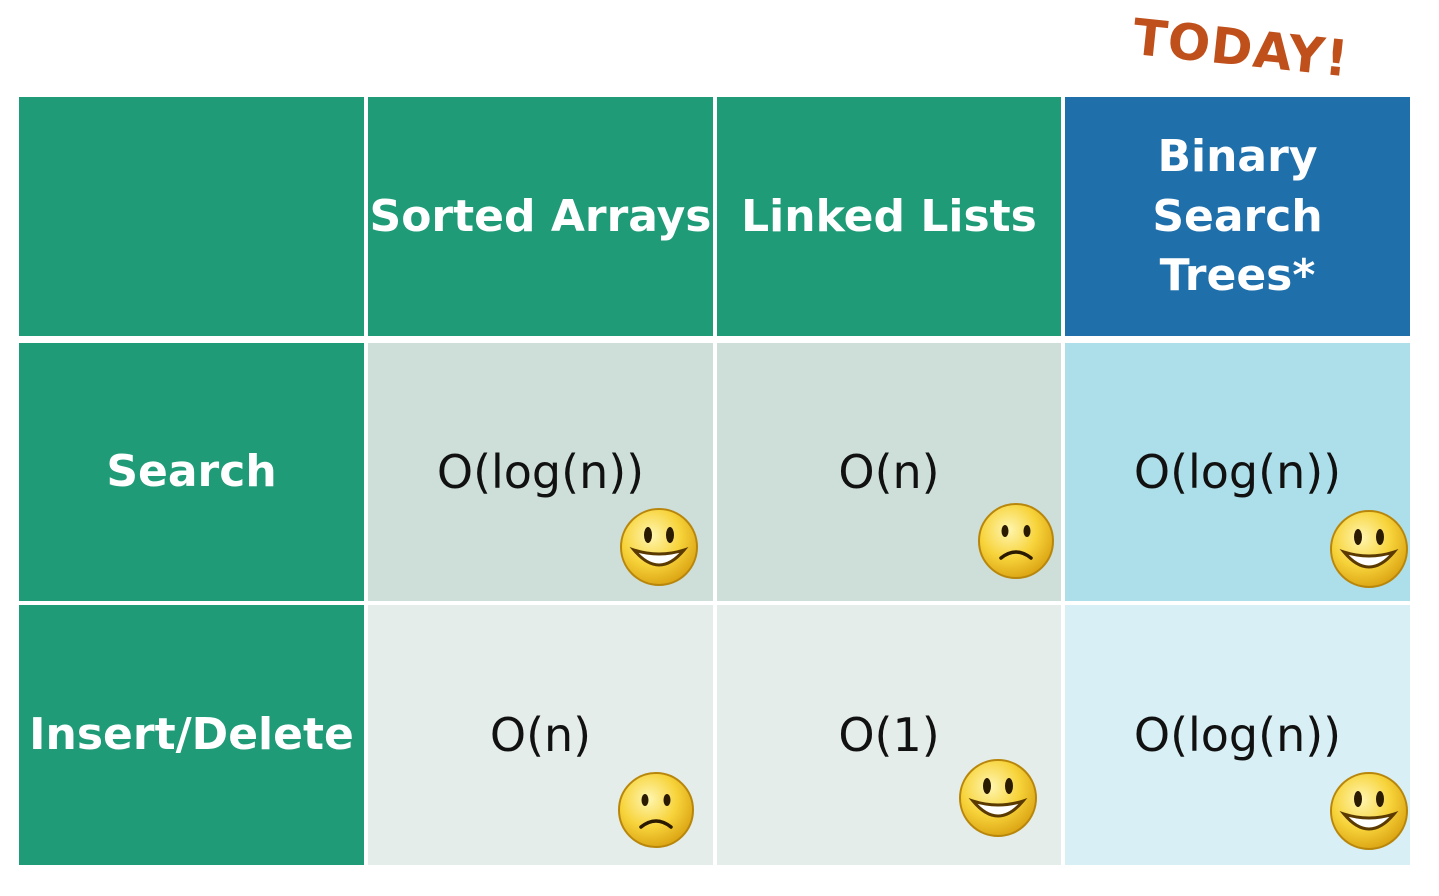 The image size is (1439, 896). I want to click on row-header-insert-delete: Insert/Delete, so click(191, 735).